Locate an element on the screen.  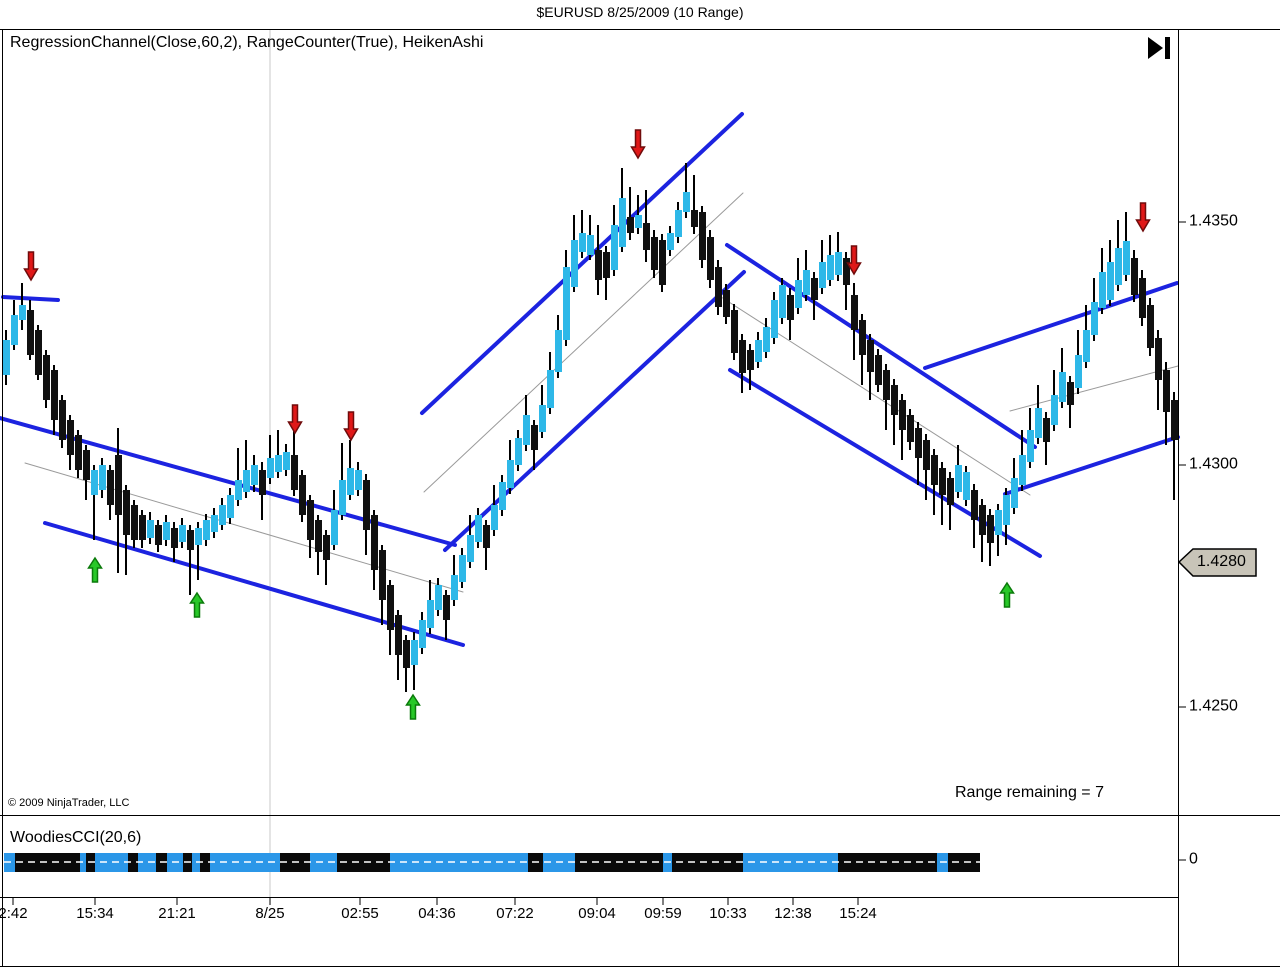
buy-signal-arrow-icon is located at coordinates (1007, 594).